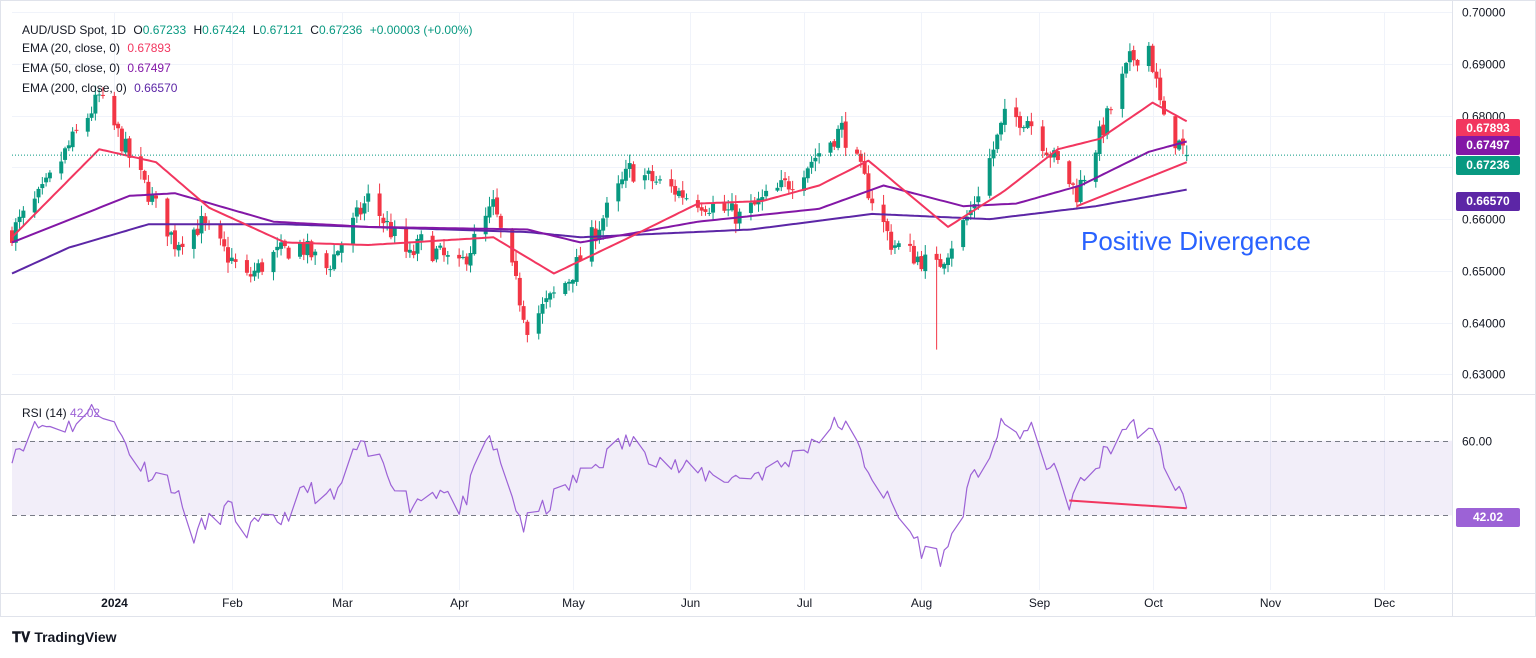  What do you see at coordinates (164, 30) in the screenshot?
I see `open-value: 0.67233` at bounding box center [164, 30].